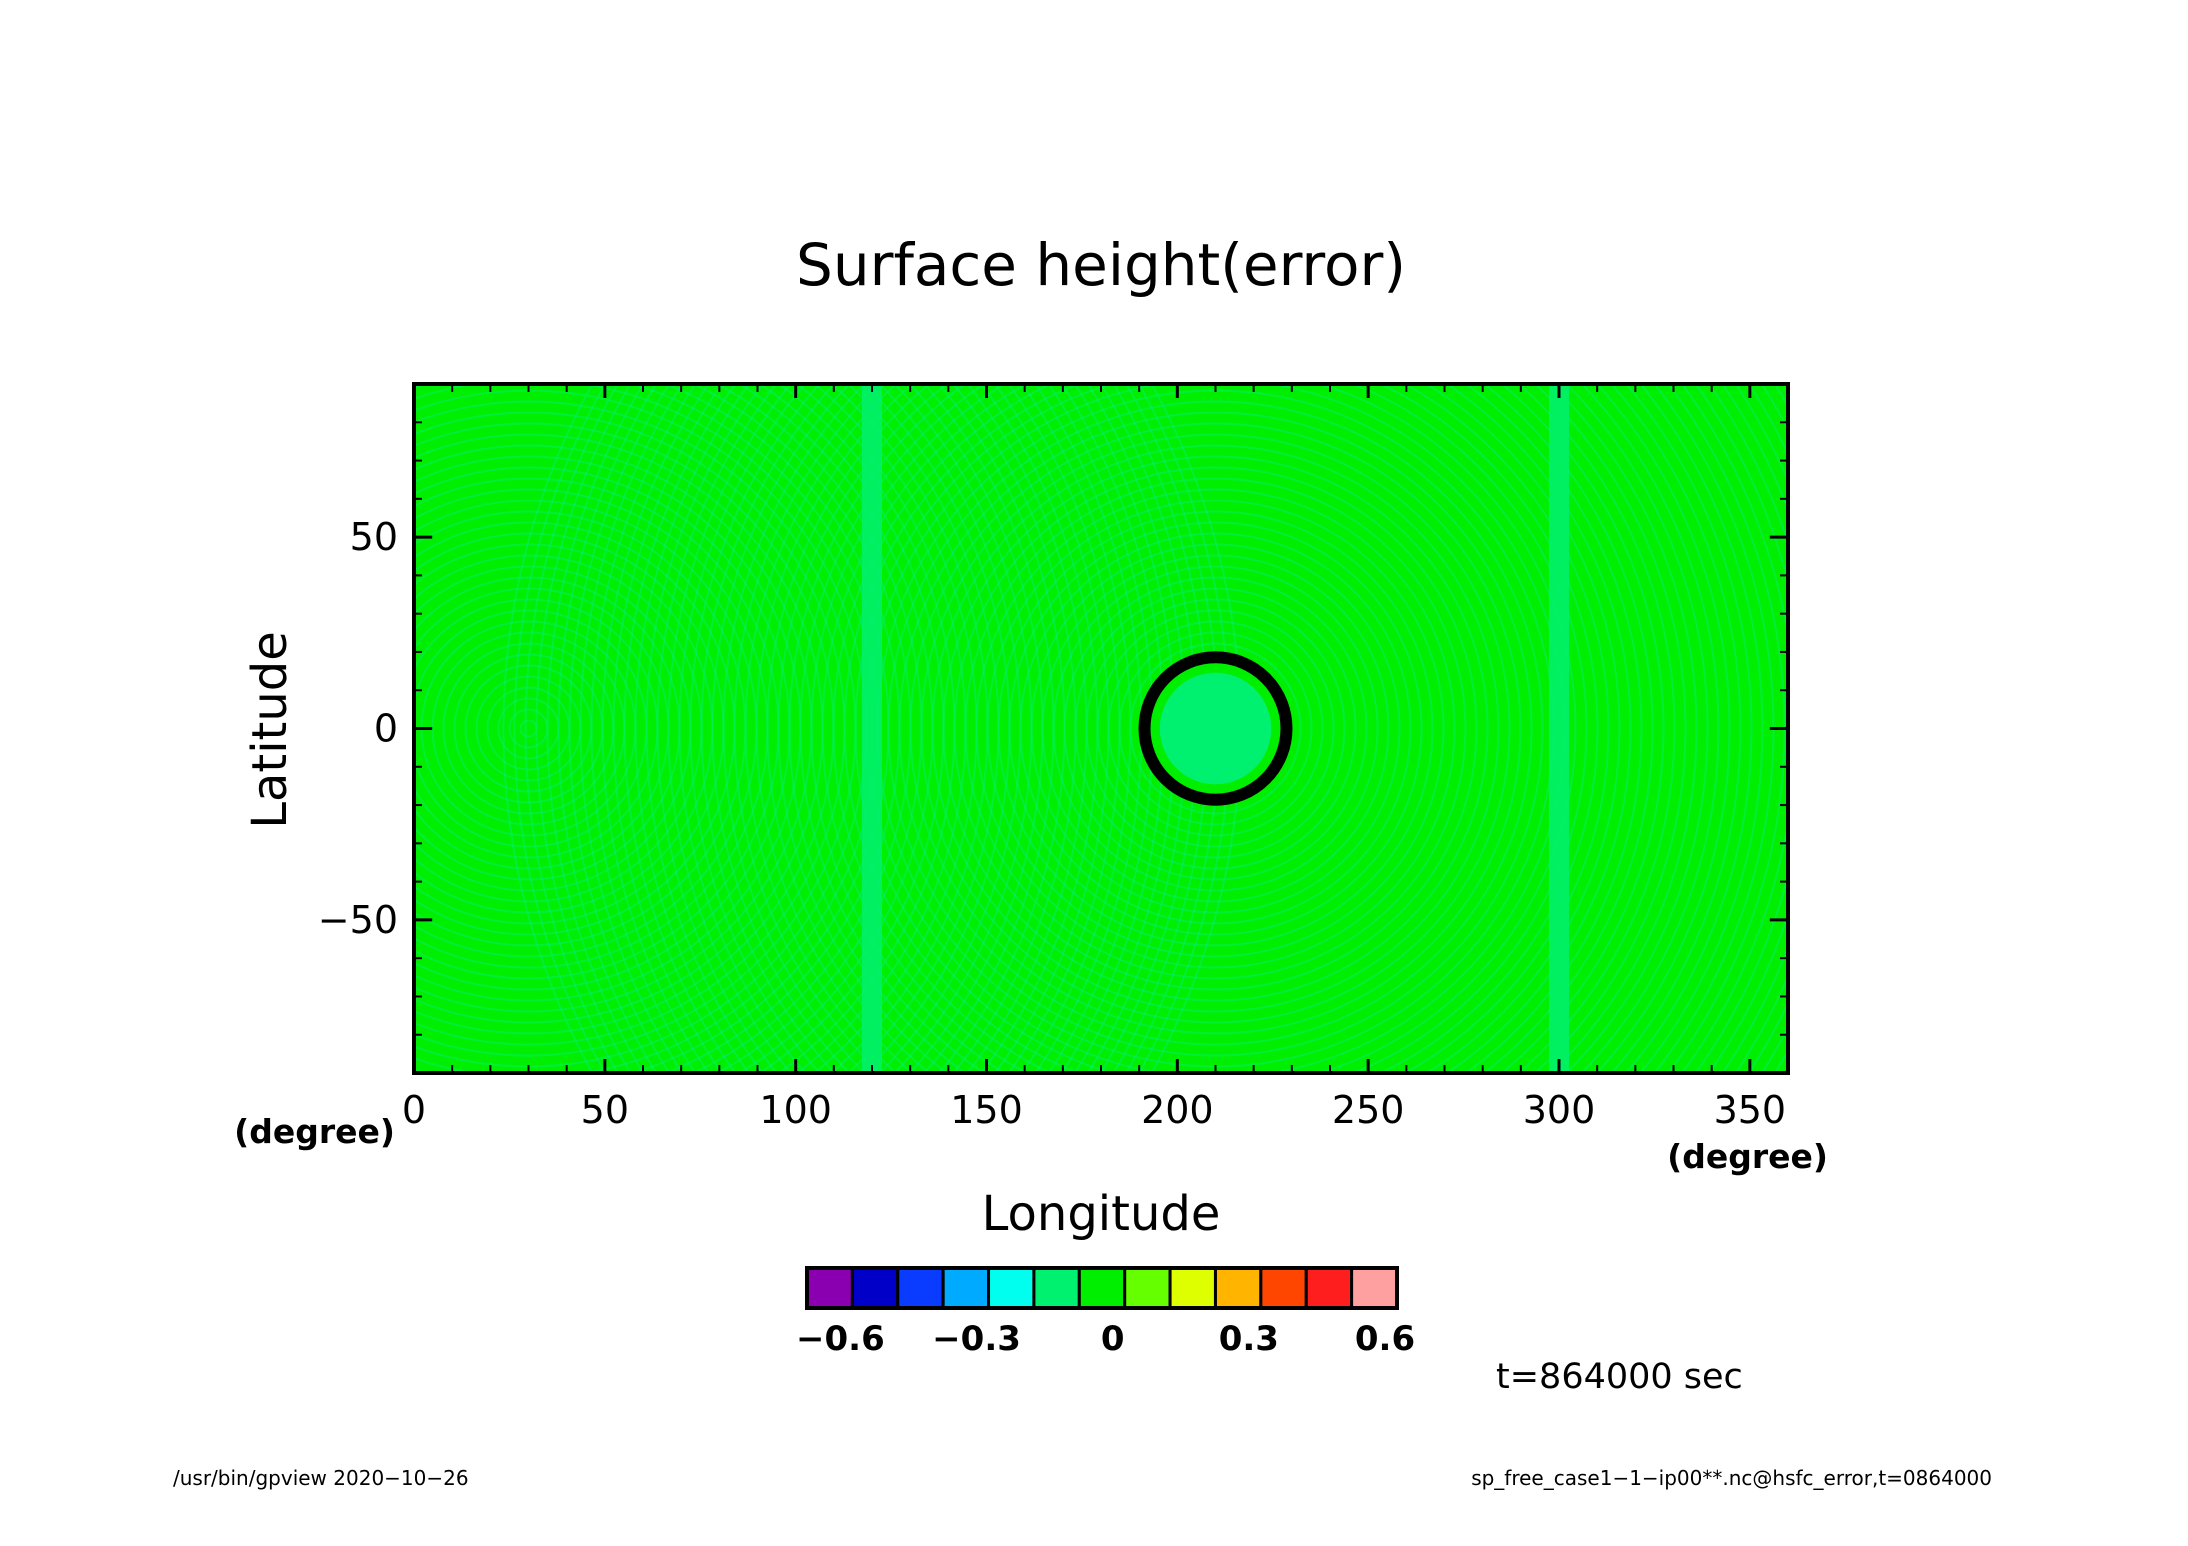 This screenshot has height=1546, width=2188. I want to click on y-axis-unit: (degree), so click(314, 1131).